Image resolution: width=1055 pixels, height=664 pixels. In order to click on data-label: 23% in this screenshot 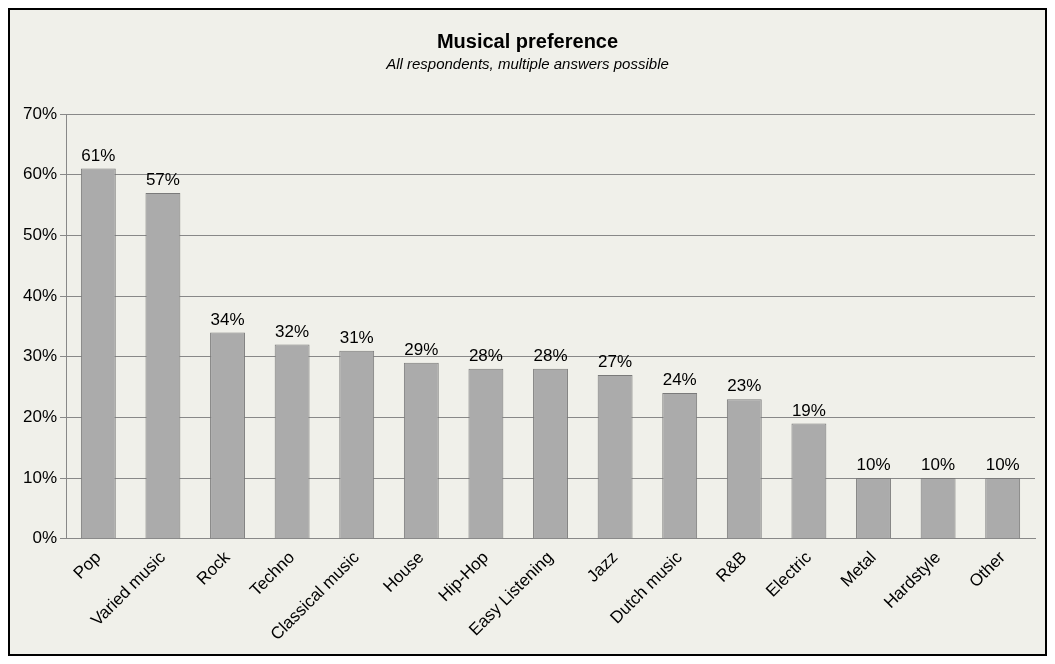, I will do `click(744, 386)`.